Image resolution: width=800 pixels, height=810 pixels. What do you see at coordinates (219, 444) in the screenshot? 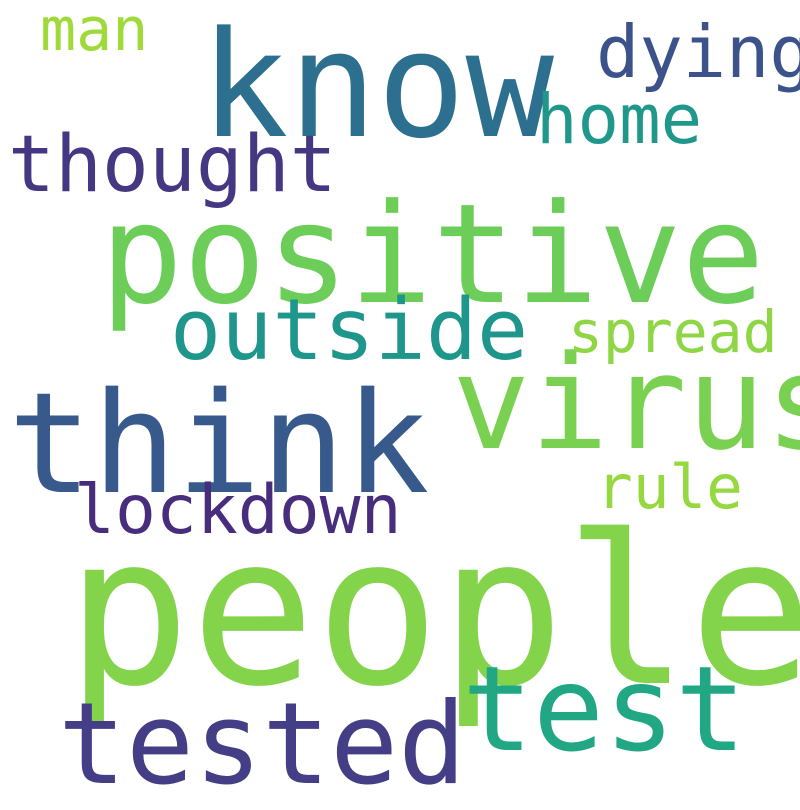
I see `word-think: think` at bounding box center [219, 444].